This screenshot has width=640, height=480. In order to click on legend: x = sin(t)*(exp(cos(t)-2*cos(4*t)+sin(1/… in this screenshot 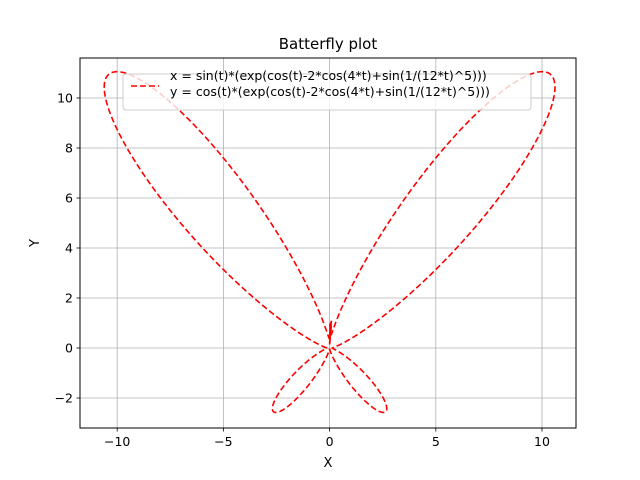, I will do `click(327, 89)`.